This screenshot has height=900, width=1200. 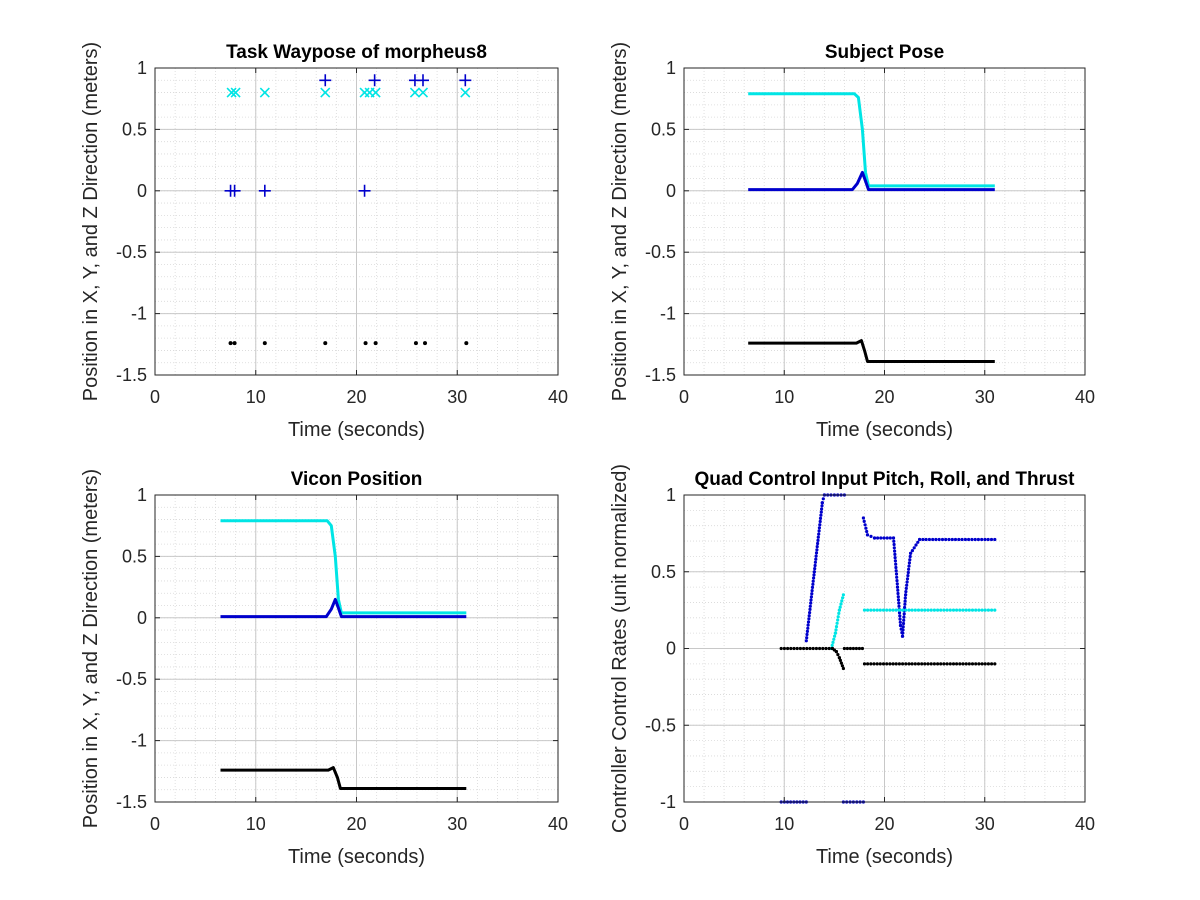 What do you see at coordinates (356, 52) in the screenshot?
I see `chart-title: Task Waypose of morpheus8` at bounding box center [356, 52].